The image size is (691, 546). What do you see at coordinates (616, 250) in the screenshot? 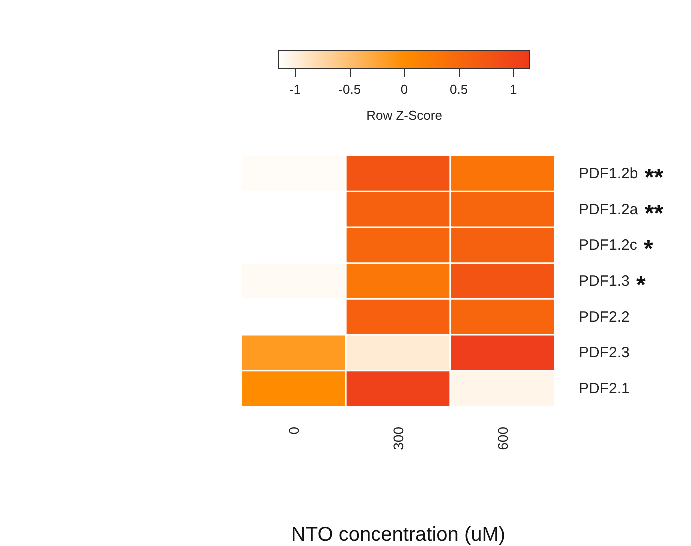
I see `y-tick-label: PDF1.2c *` at bounding box center [616, 250].